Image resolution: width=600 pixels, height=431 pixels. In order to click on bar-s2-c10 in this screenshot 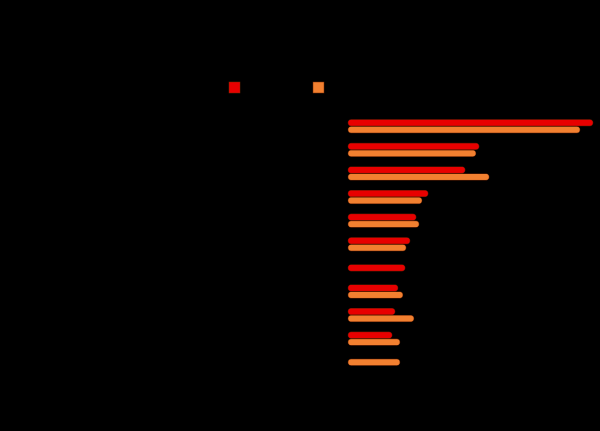, I will do `click(374, 342)`.